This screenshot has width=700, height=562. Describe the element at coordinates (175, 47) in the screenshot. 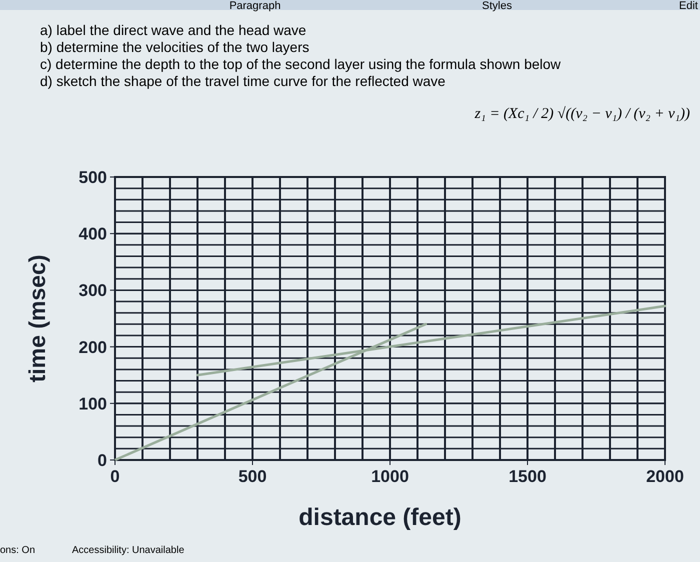

I see `text: b) determine the velocities of the two layers` at that location.